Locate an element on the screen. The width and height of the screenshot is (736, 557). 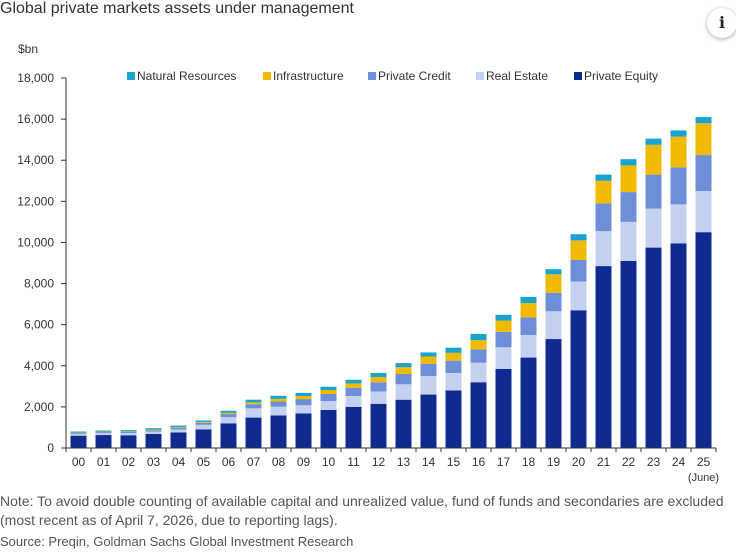
legend-item: Infrastructure is located at coordinates (303, 76).